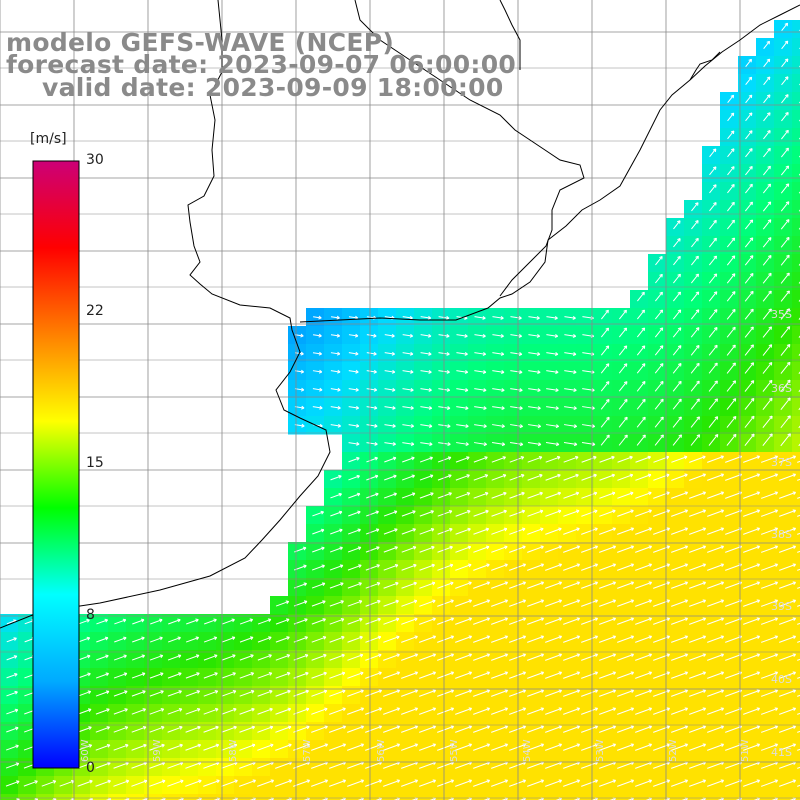 The image size is (800, 800). Describe the element at coordinates (48, 139) in the screenshot. I see `colorbar-unit: [m/s]` at that location.